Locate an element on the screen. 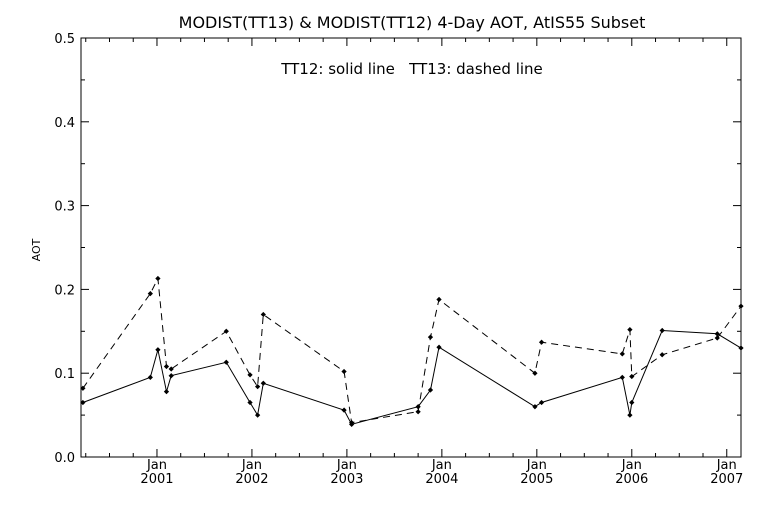 This screenshot has height=512, width=768. x-tick-year-label: 2007 is located at coordinates (726, 479).